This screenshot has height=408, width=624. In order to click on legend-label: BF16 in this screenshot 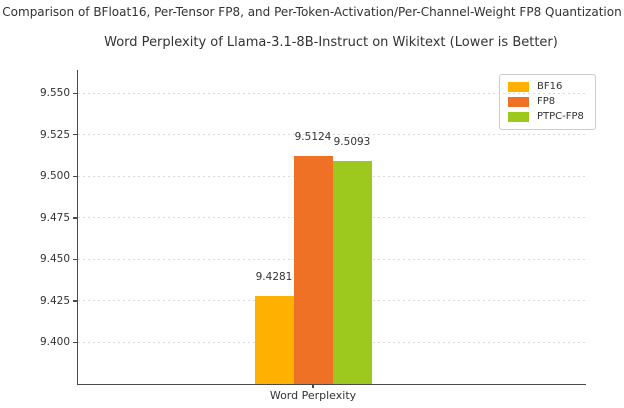, I will do `click(550, 86)`.